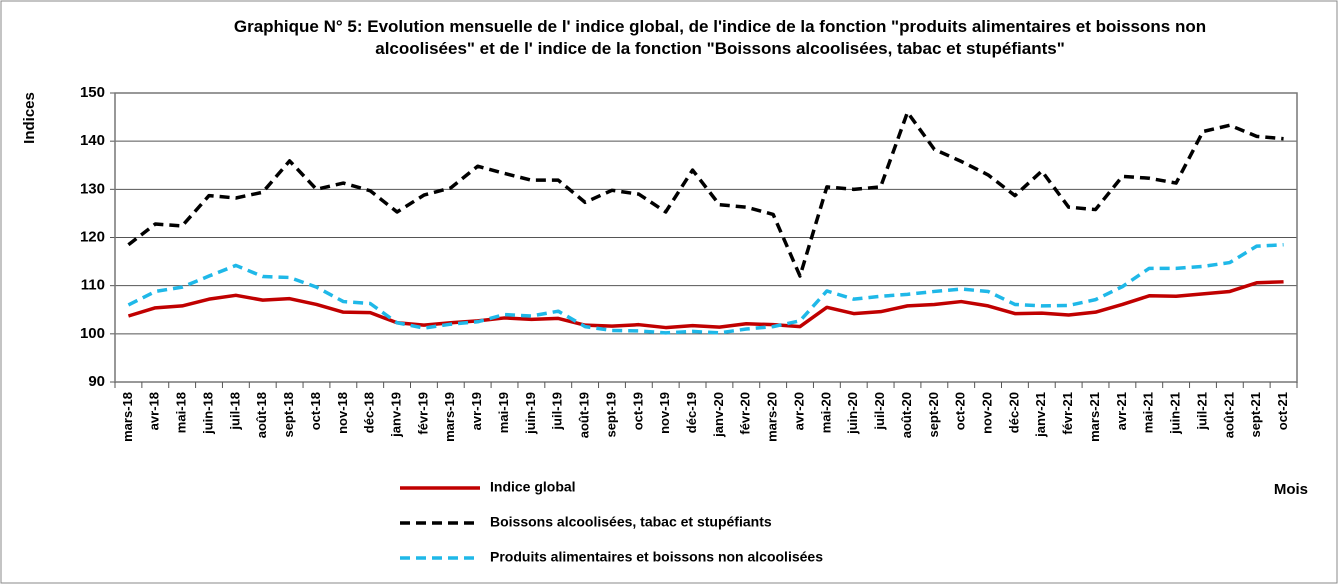 The width and height of the screenshot is (1338, 584). Describe the element at coordinates (476, 411) in the screenshot. I see `x-tick-label: avr-19` at that location.